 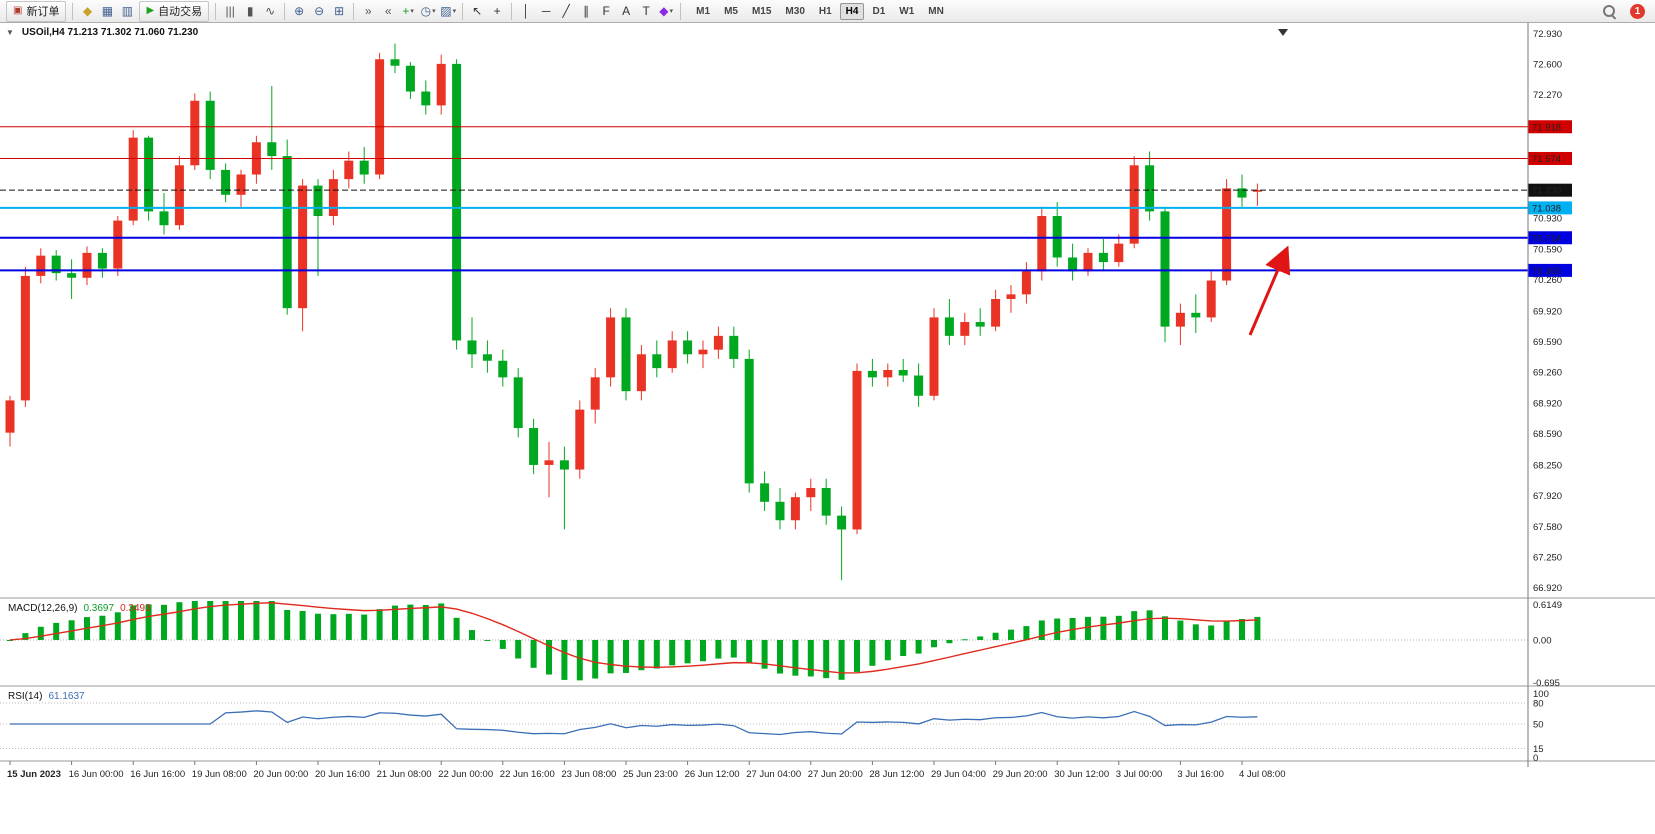 What do you see at coordinates (34, 774) in the screenshot?
I see `svg-text: 15 Jun 2023` at bounding box center [34, 774].